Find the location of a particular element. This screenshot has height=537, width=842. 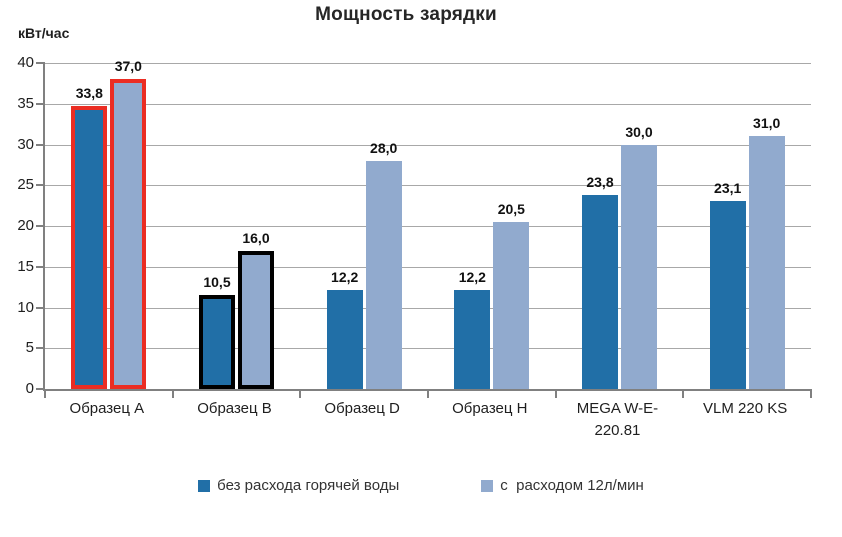

bar-value-label: 20,5 is located at coordinates (511, 208).